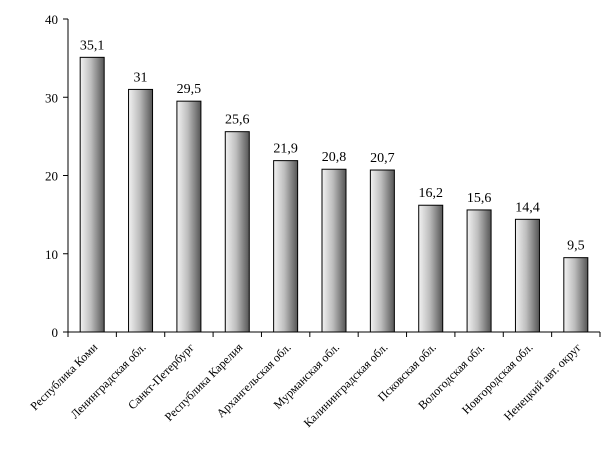 The image size is (606, 454). What do you see at coordinates (51, 254) in the screenshot?
I see `y-tick-label: 10` at bounding box center [51, 254].